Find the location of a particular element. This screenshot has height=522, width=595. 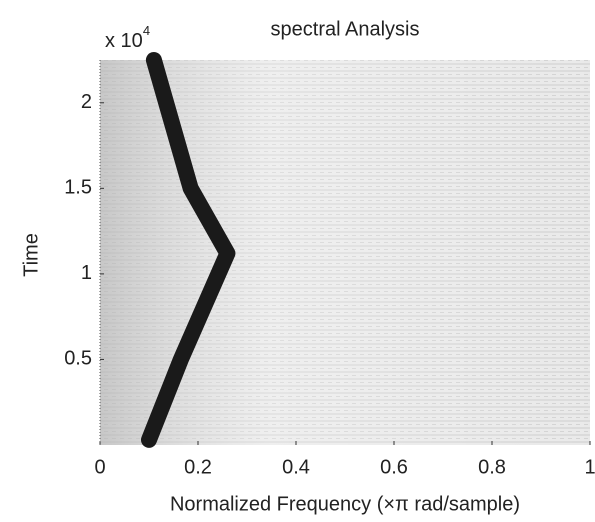

y-multiplier: x 104 is located at coordinates (127, 37).